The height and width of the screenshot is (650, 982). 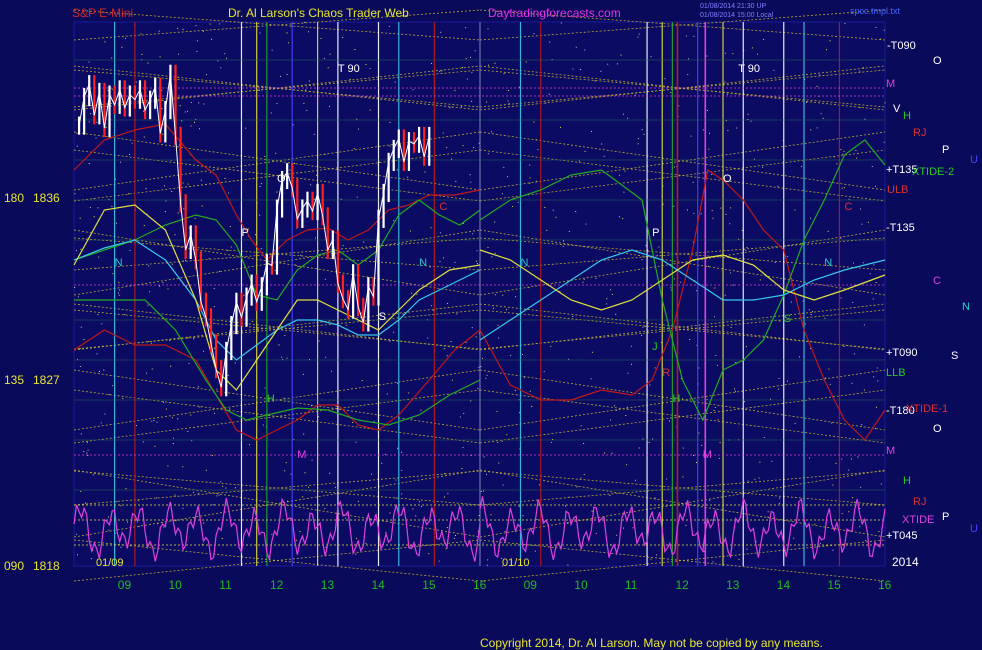 What do you see at coordinates (890, 84) in the screenshot?
I see `right-level-label: M` at bounding box center [890, 84].